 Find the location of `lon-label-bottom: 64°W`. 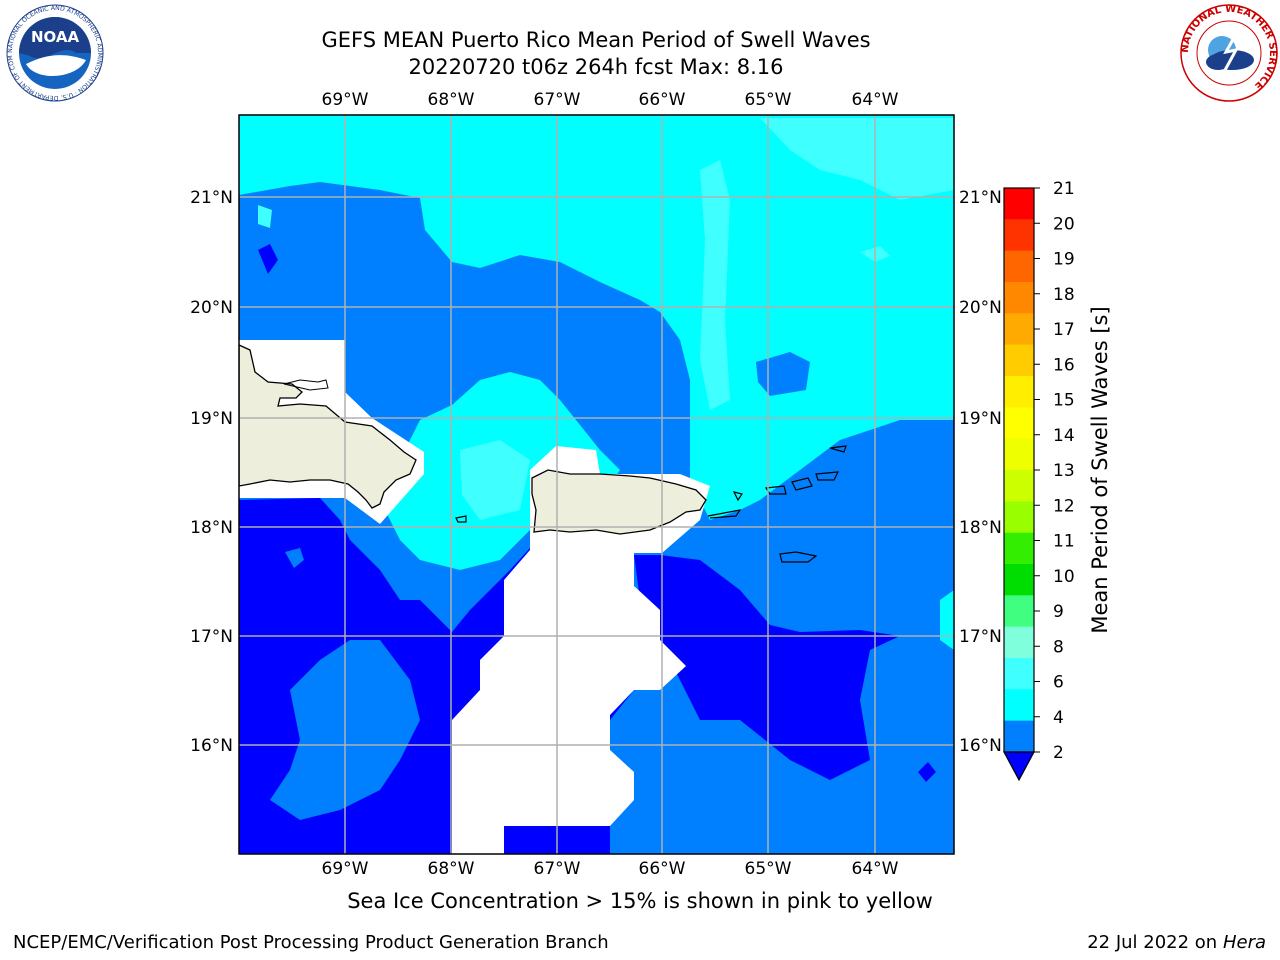

lon-label-bottom: 64°W is located at coordinates (875, 869).